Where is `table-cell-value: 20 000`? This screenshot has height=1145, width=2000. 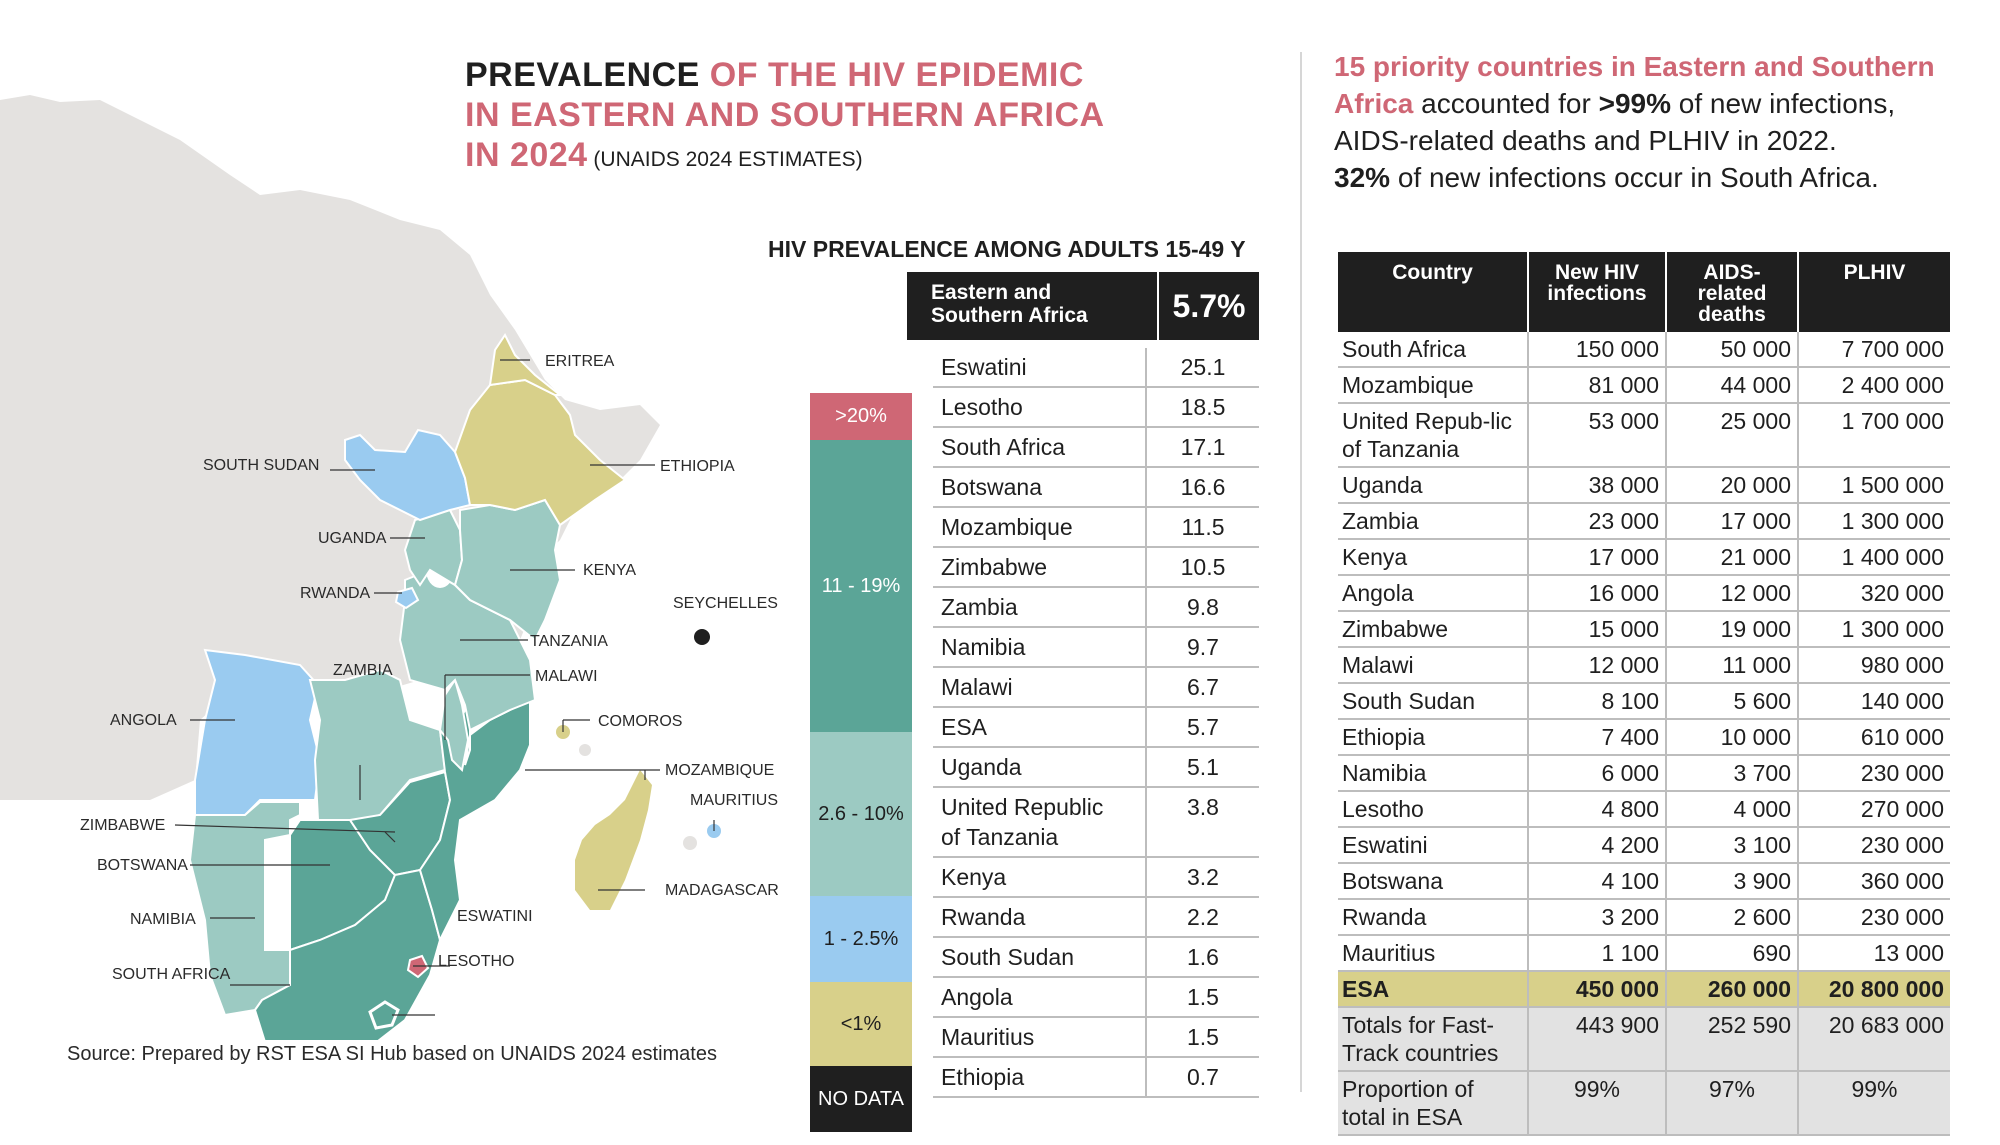 table-cell-value: 20 000 is located at coordinates (1731, 485).